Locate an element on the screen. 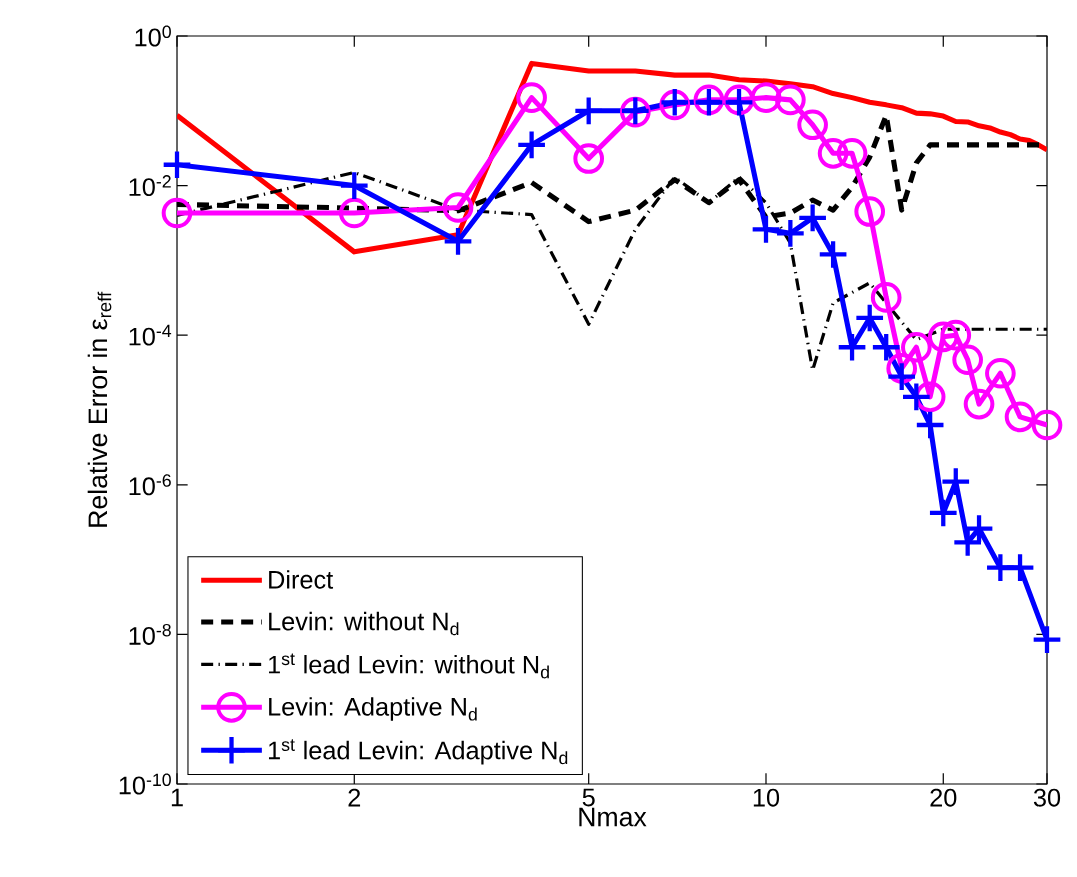 The width and height of the screenshot is (1077, 877). y-tick-label: 10$^{0}$ is located at coordinates (153, 36).